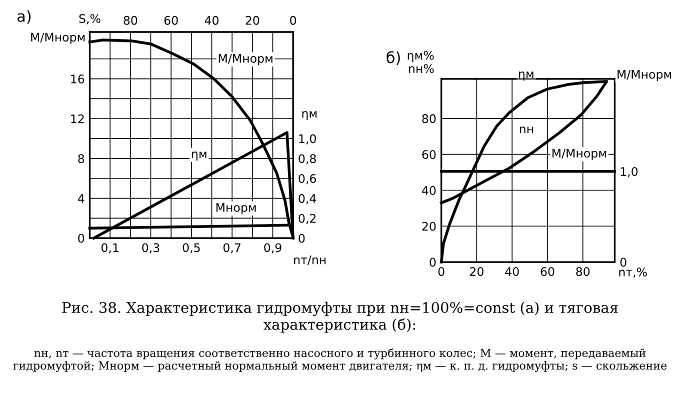 The width and height of the screenshot is (680, 405). Describe the element at coordinates (429, 190) in the screenshot. I see `y-tick-label: 40` at that location.